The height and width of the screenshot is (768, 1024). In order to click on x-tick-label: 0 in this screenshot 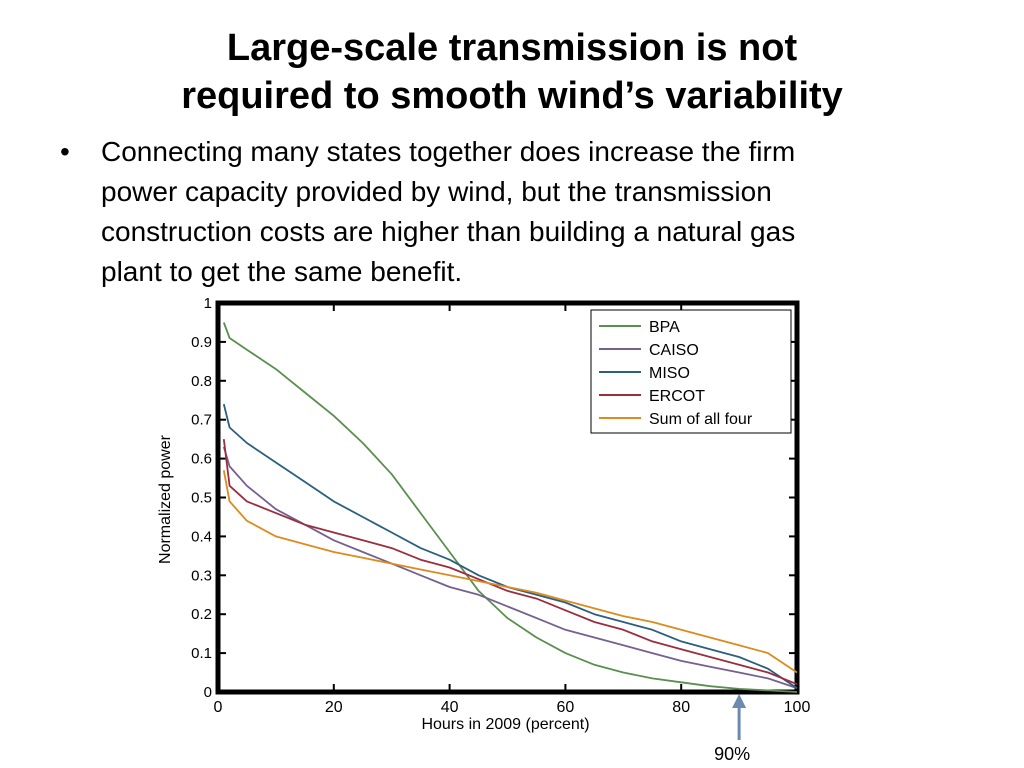, I will do `click(218, 707)`.